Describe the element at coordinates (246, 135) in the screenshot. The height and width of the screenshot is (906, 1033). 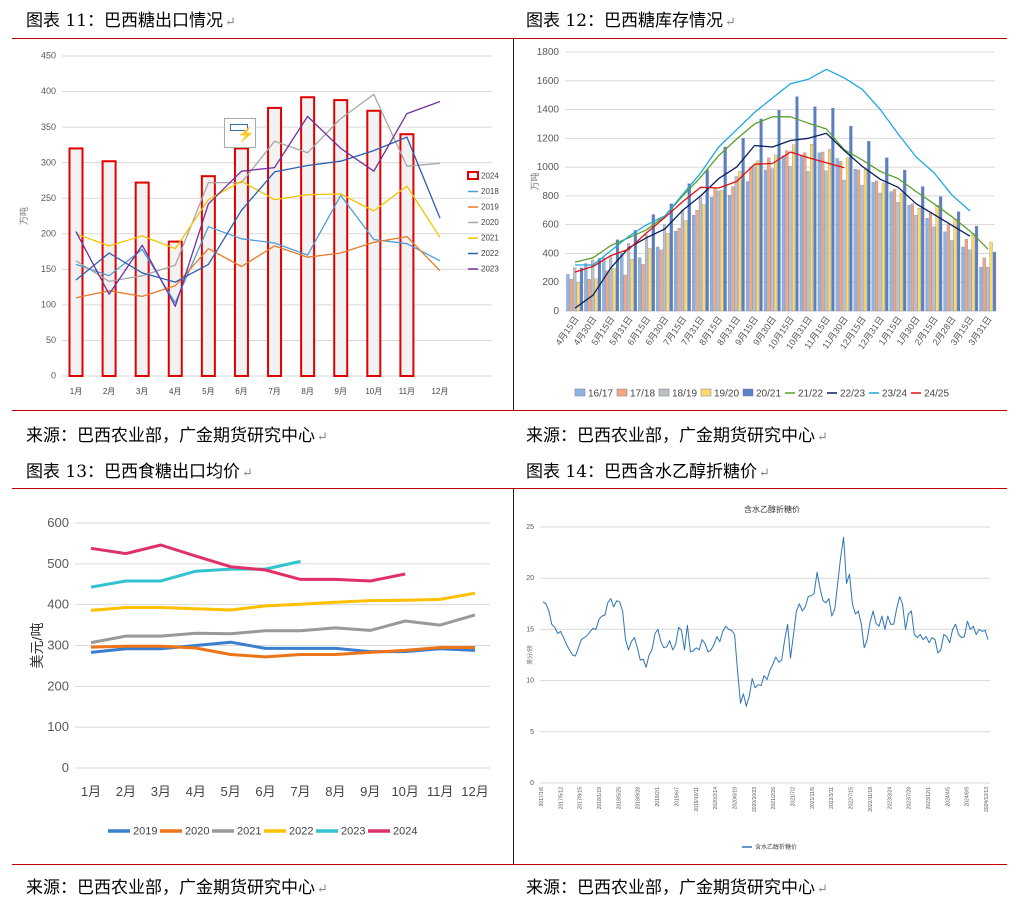
I see `lightning-icon: ⚡` at that location.